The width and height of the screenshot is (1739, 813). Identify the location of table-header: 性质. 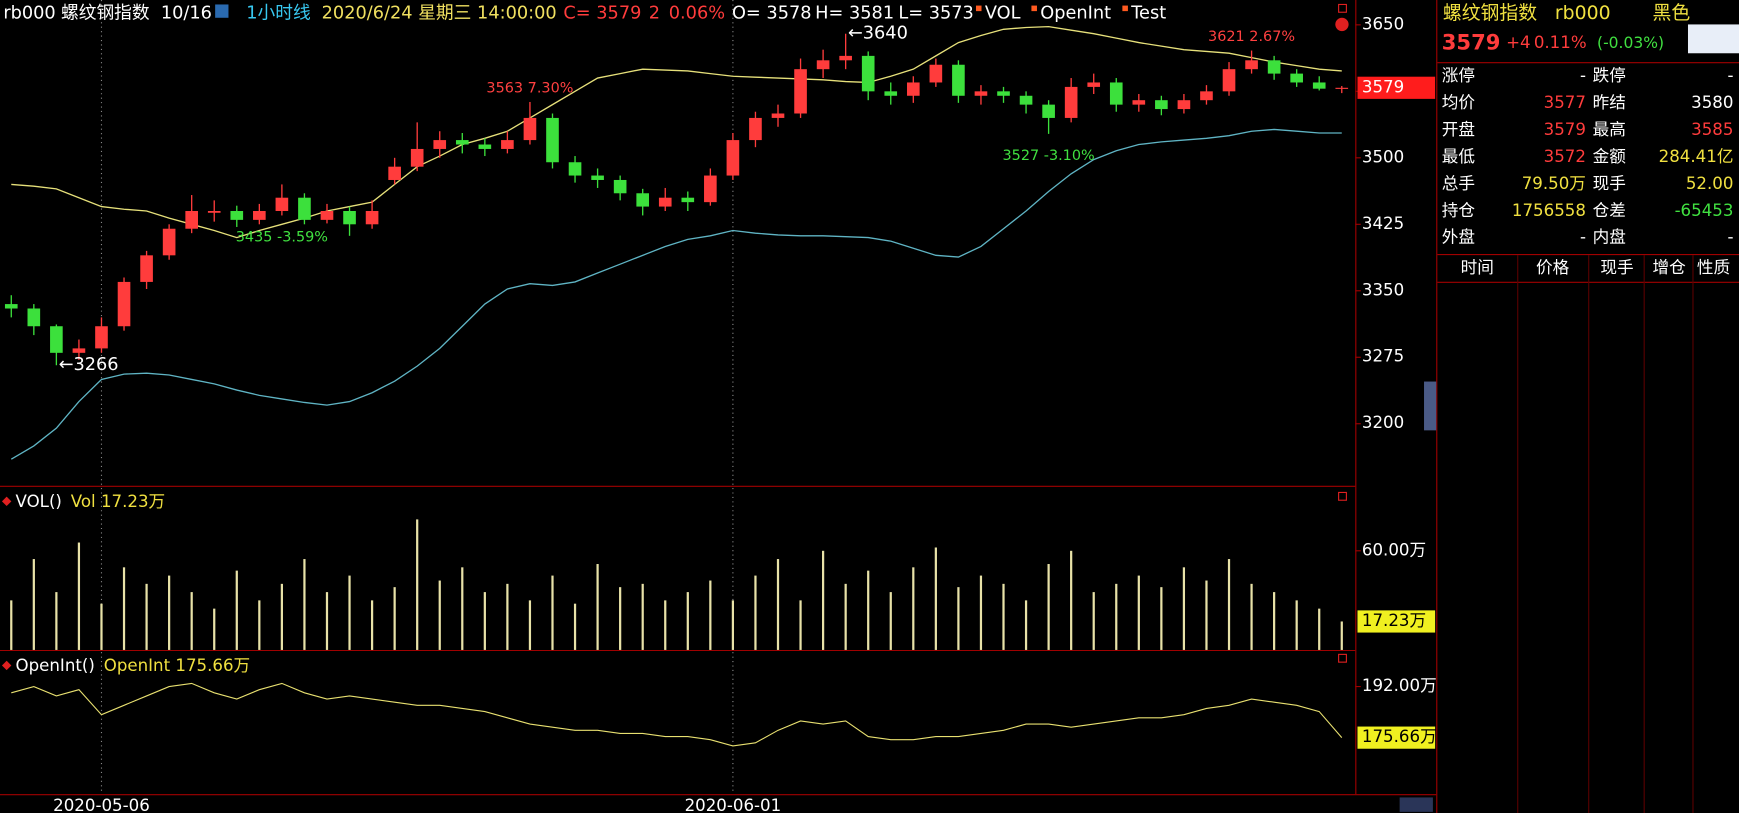
(1713, 267).